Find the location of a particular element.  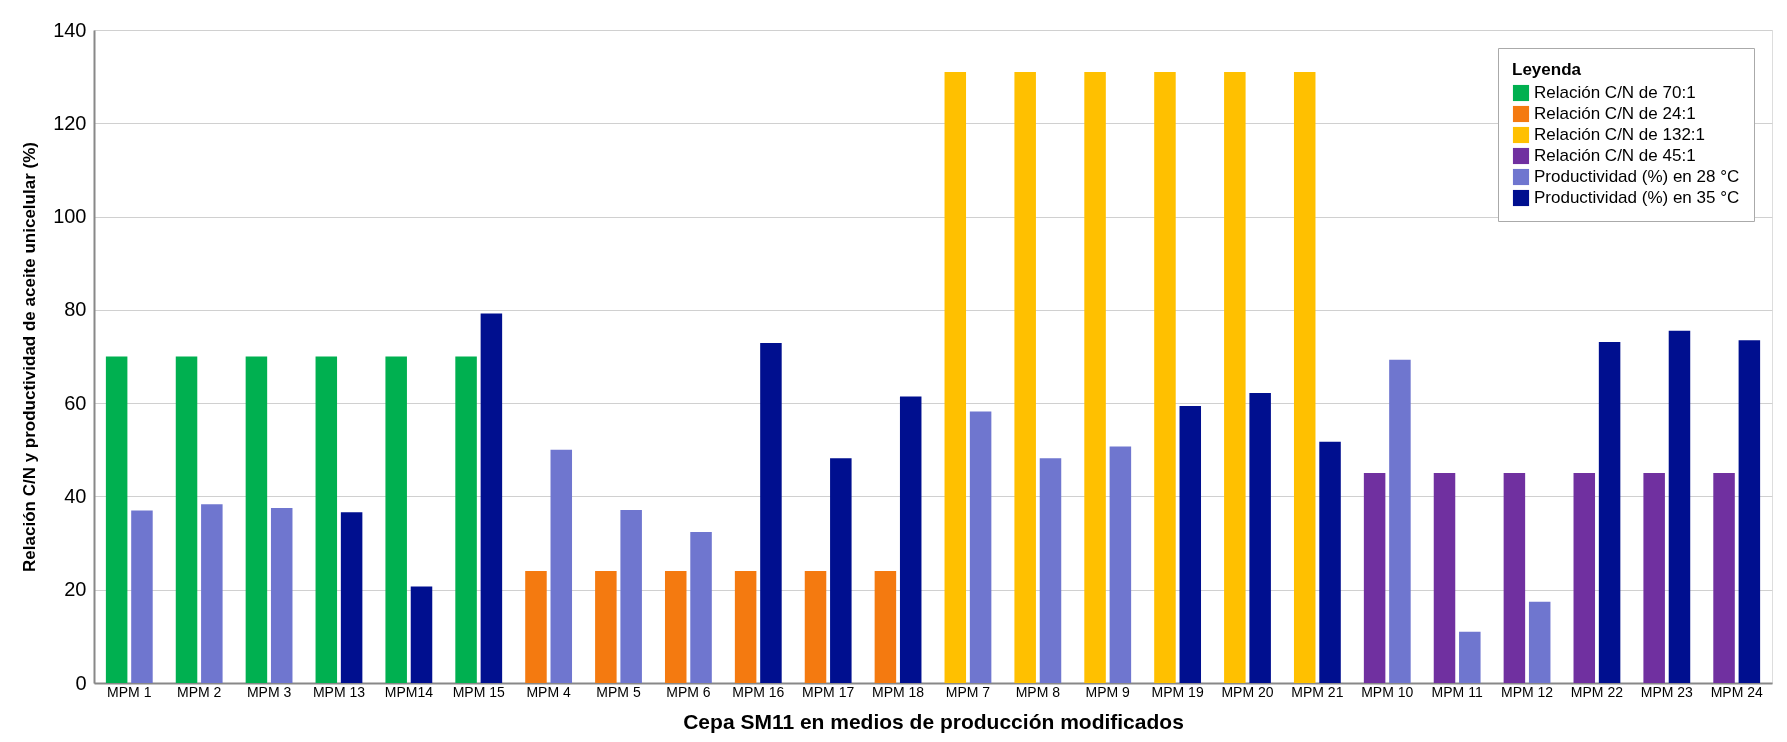

y-tick-label: 0 is located at coordinates (81, 682).